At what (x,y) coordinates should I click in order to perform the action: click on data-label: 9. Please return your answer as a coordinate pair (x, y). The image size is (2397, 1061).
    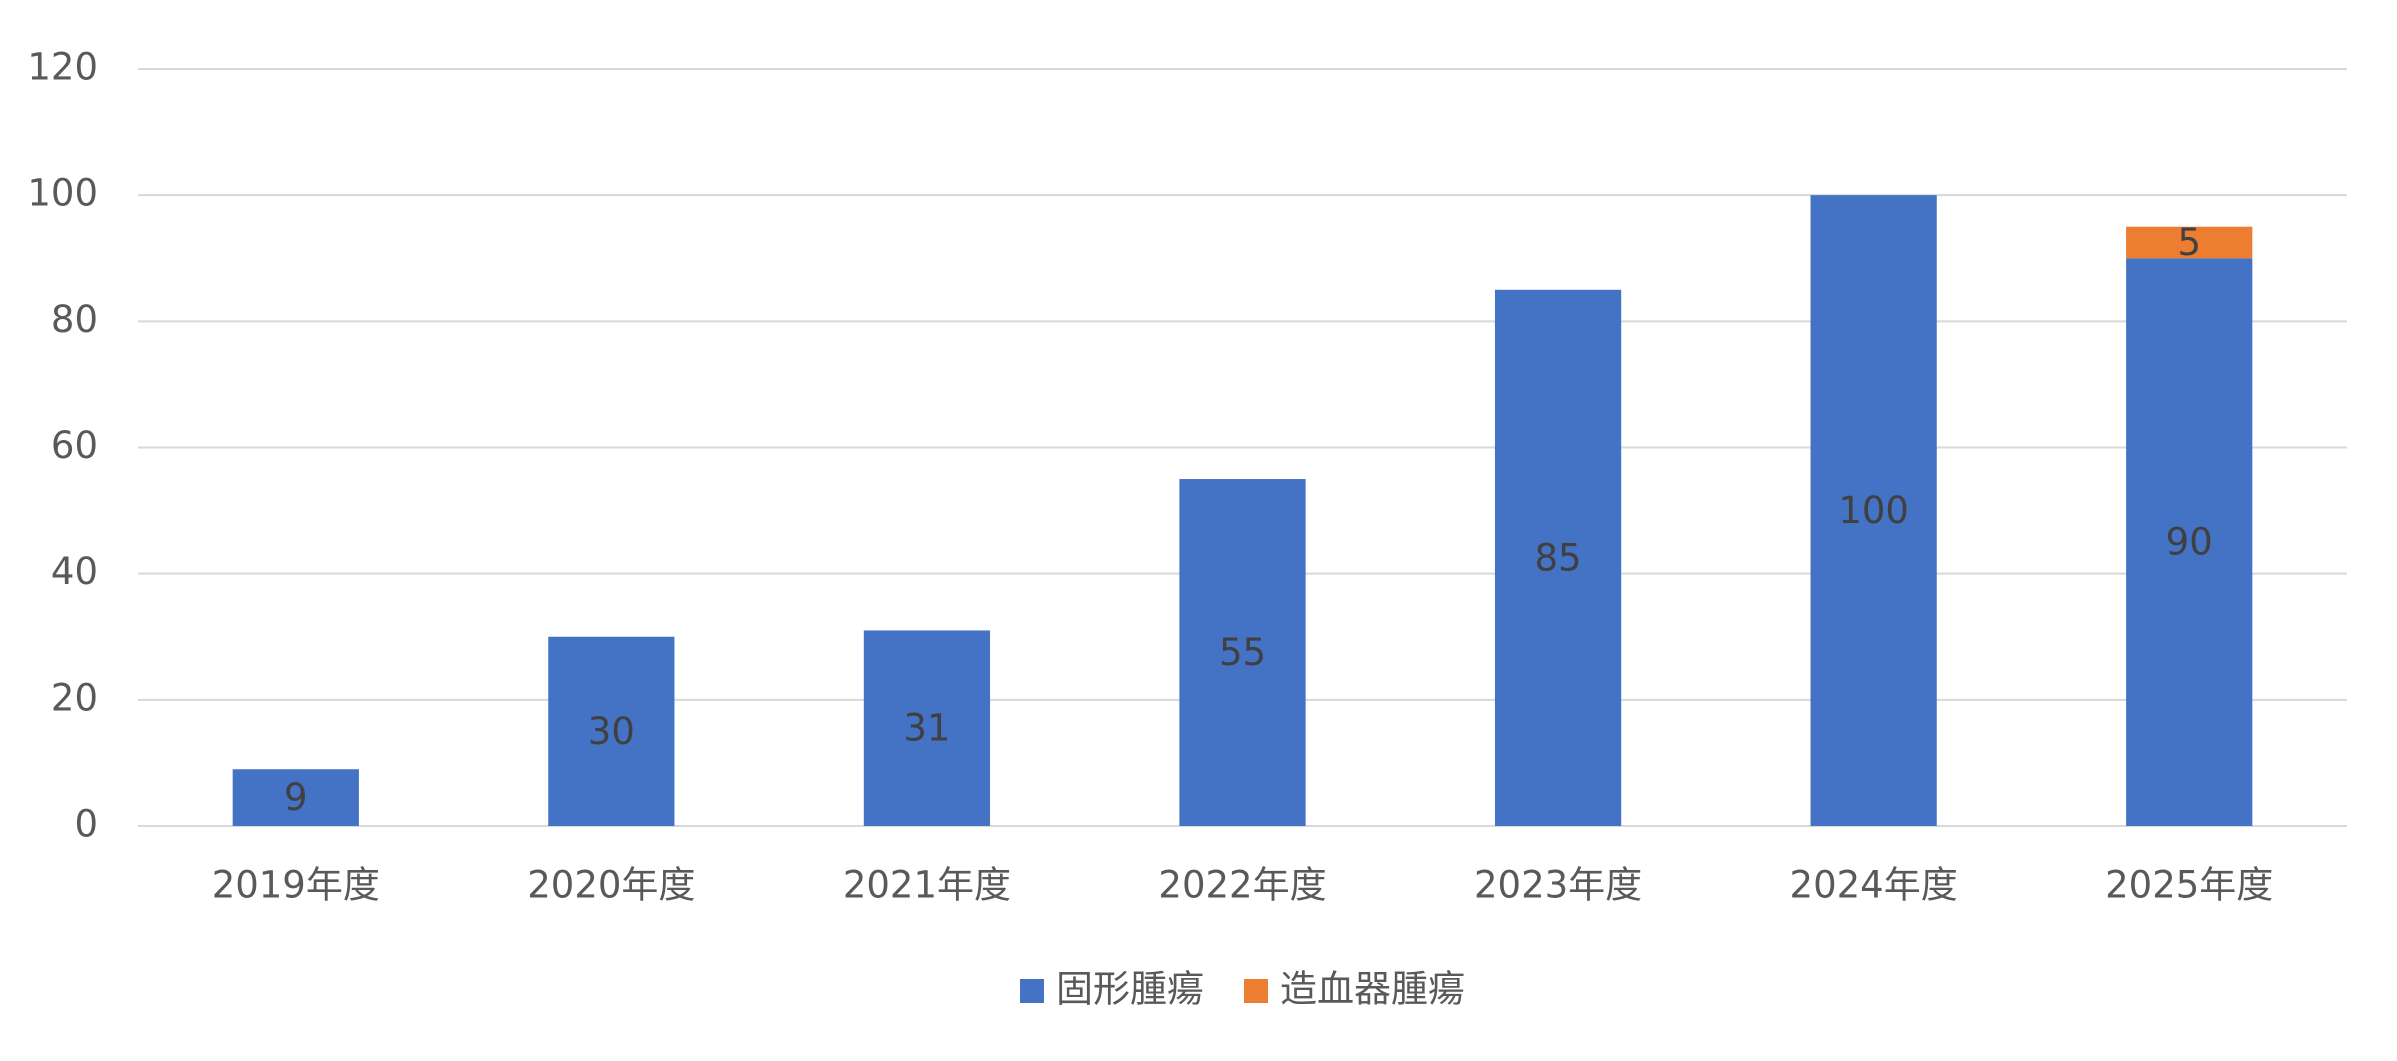
    Looking at the image, I should click on (296, 797).